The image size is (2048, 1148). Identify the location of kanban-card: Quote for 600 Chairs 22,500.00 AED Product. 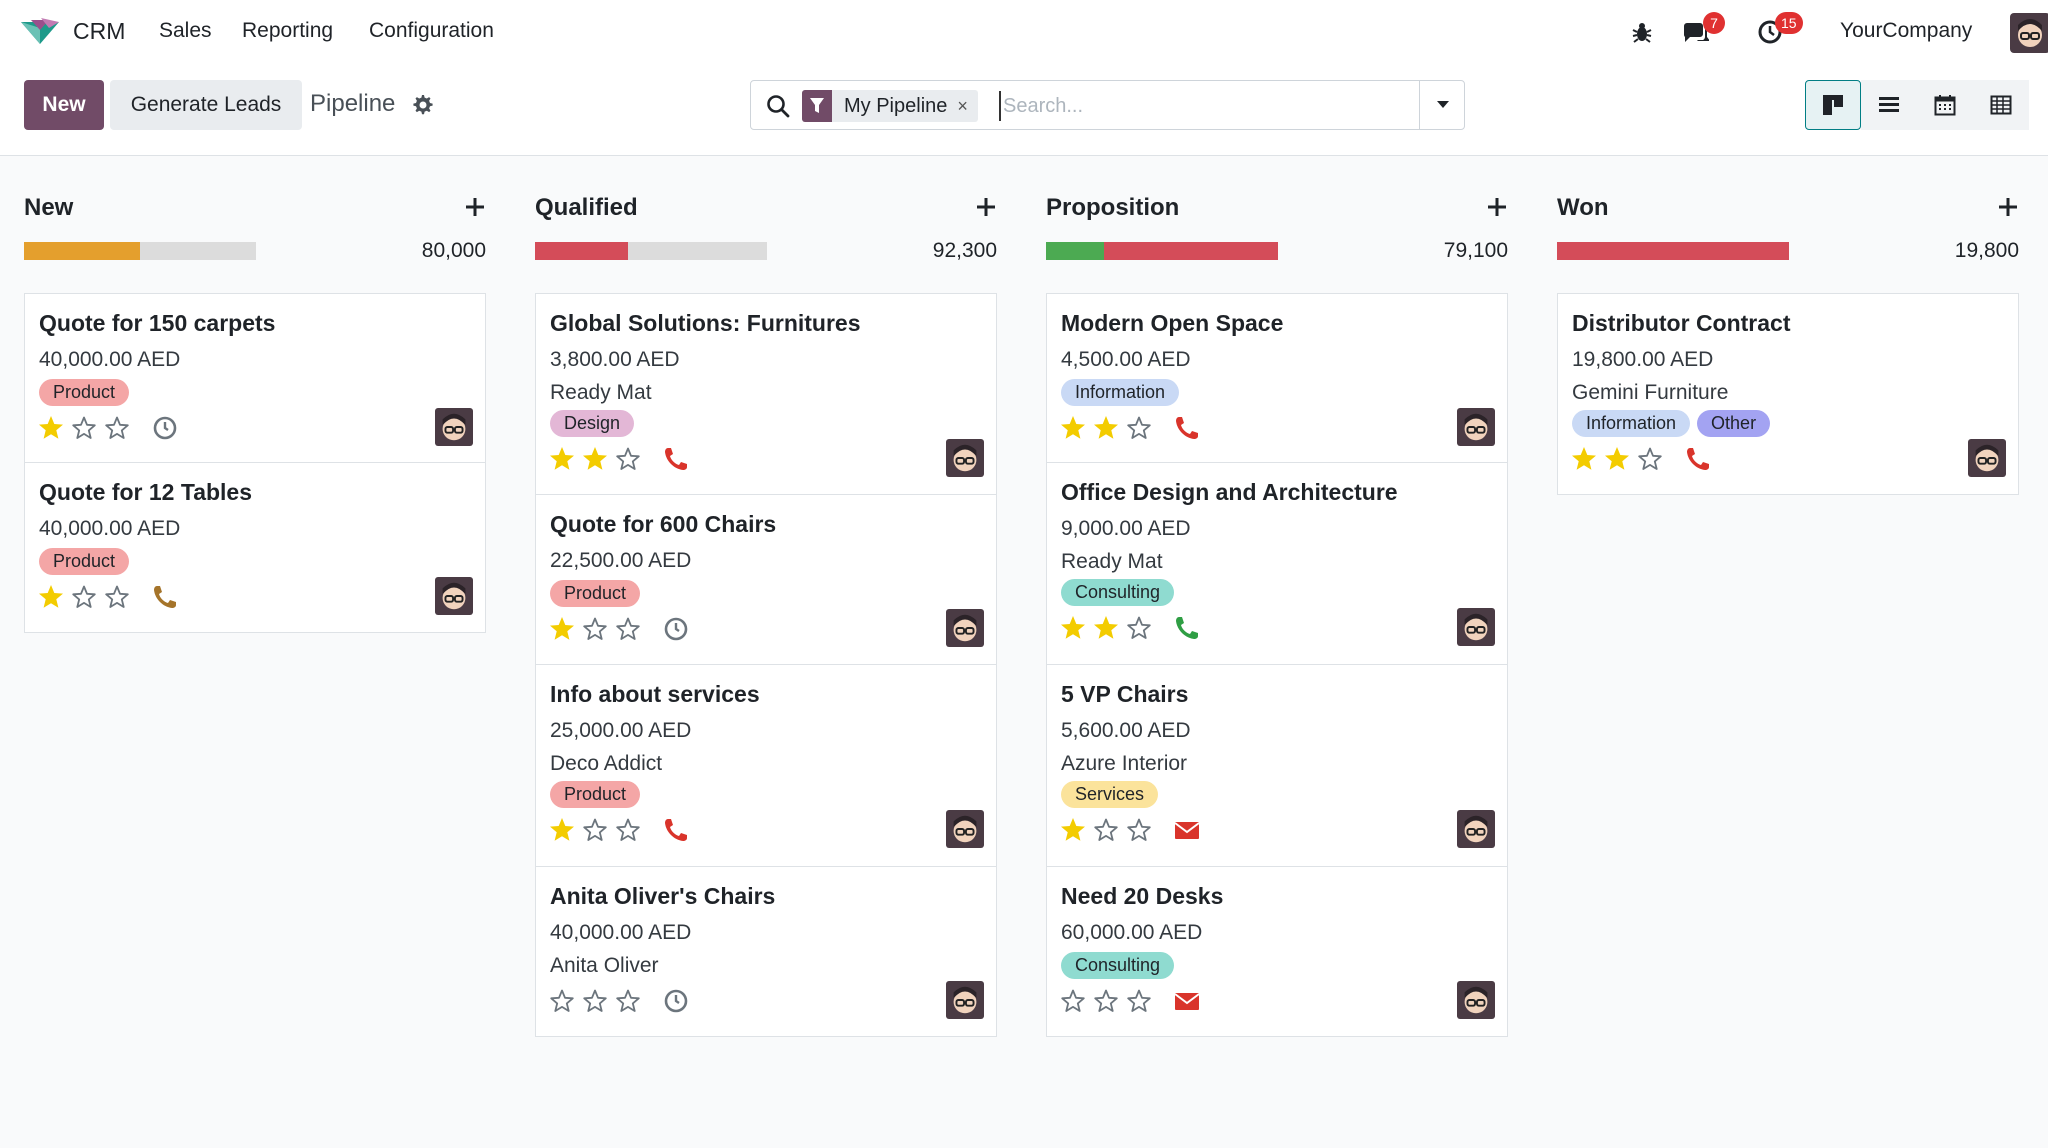
(766, 580).